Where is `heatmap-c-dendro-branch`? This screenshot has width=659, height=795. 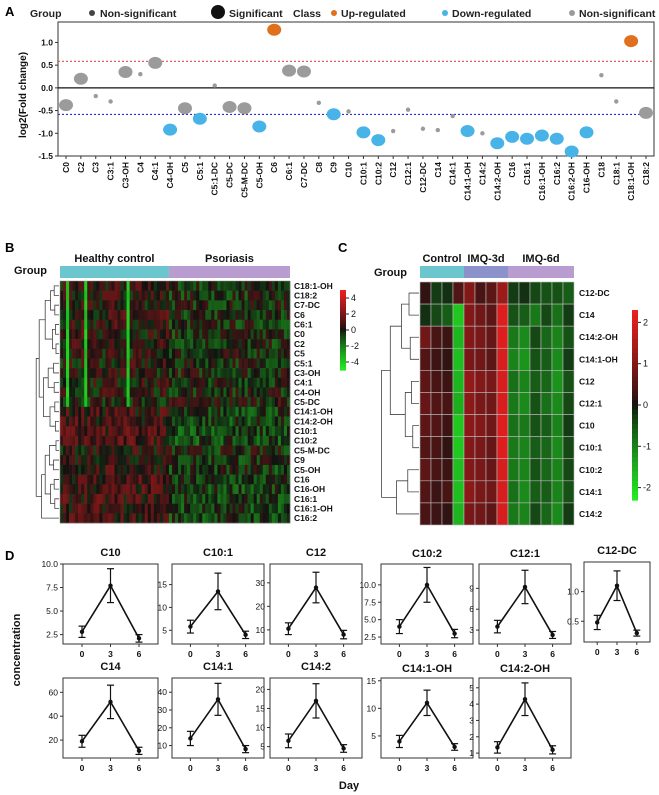 heatmap-c-dendro-branch is located at coordinates (389, 433).